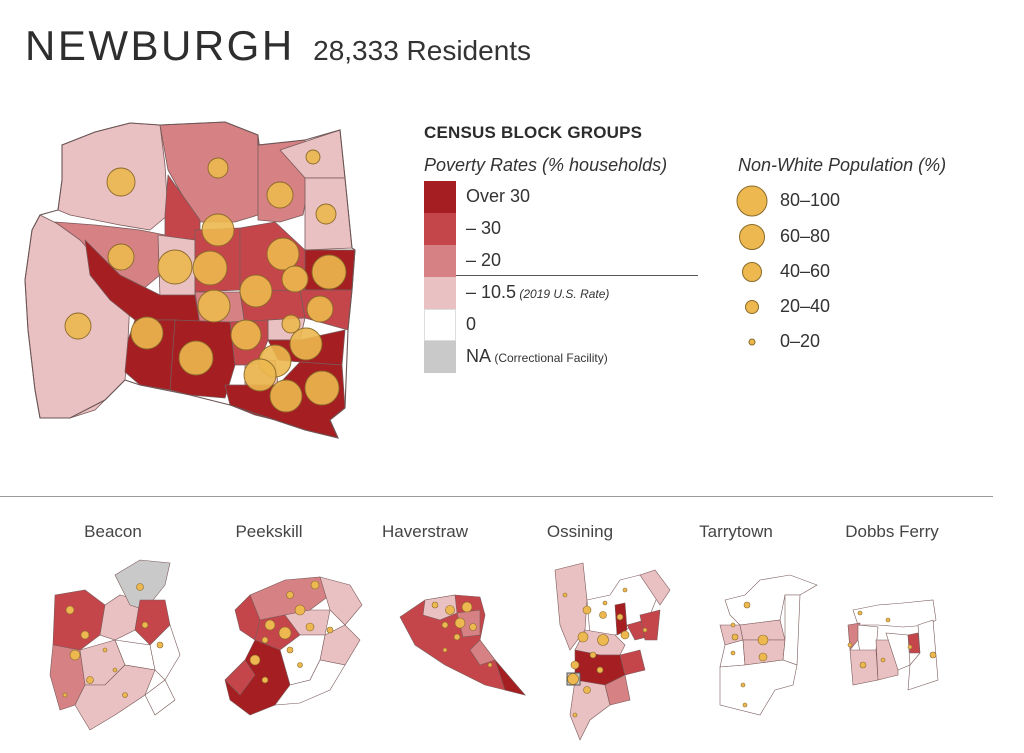 The image size is (1024, 753). Describe the element at coordinates (805, 236) in the screenshot. I see `population-class-label: 60–80` at that location.